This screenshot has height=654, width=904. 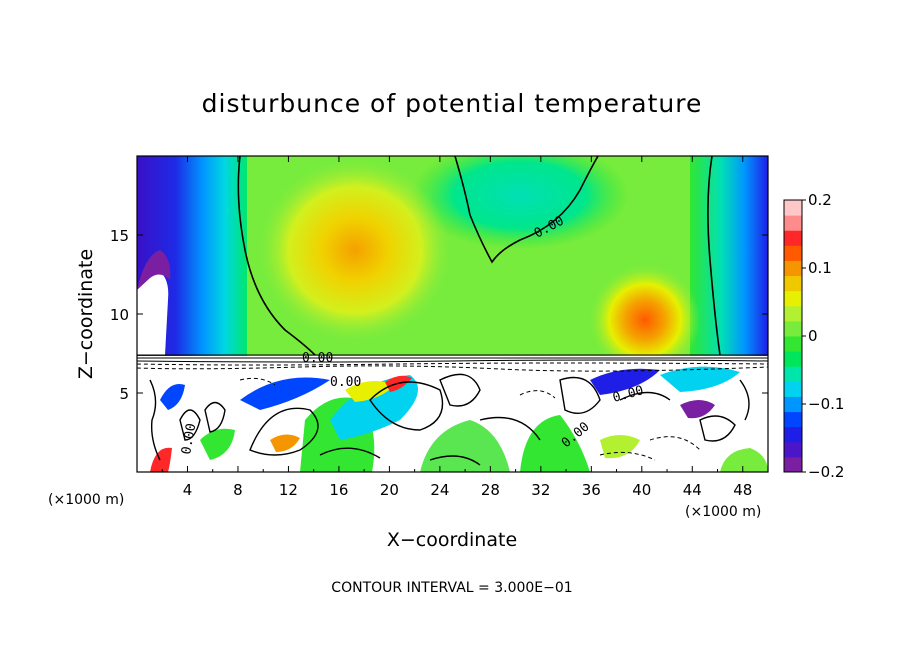 I want to click on lower-blue-b, so click(x=625, y=381).